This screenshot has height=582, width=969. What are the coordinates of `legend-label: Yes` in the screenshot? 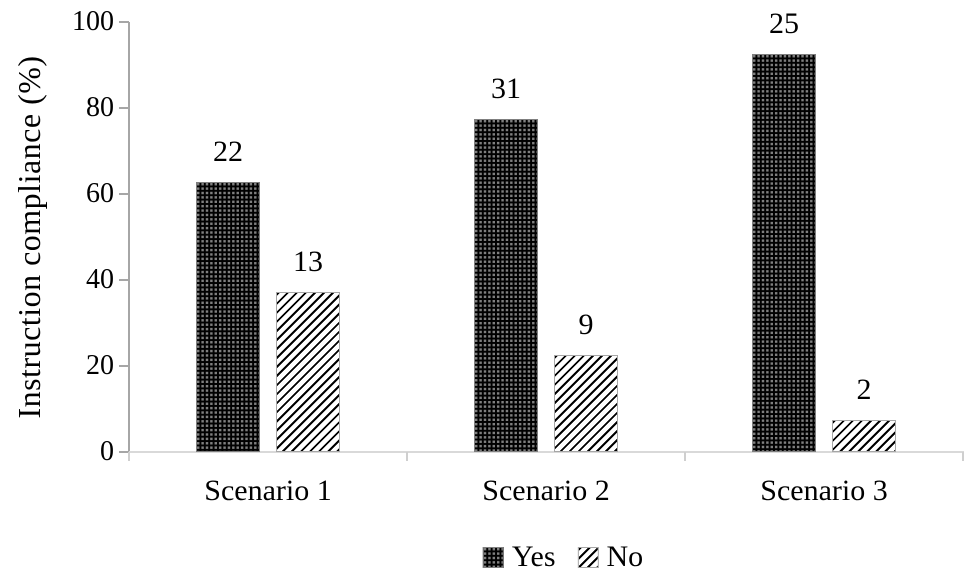 It's located at (533, 556).